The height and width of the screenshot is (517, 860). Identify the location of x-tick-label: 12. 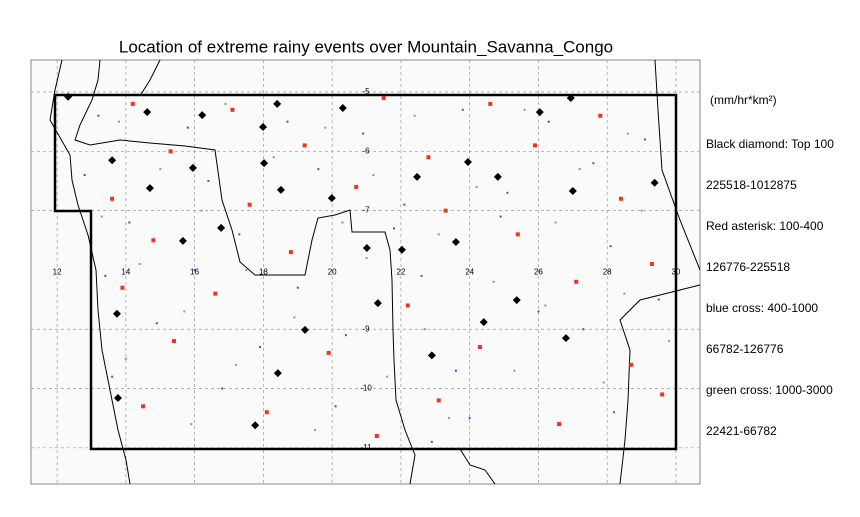
(57, 272).